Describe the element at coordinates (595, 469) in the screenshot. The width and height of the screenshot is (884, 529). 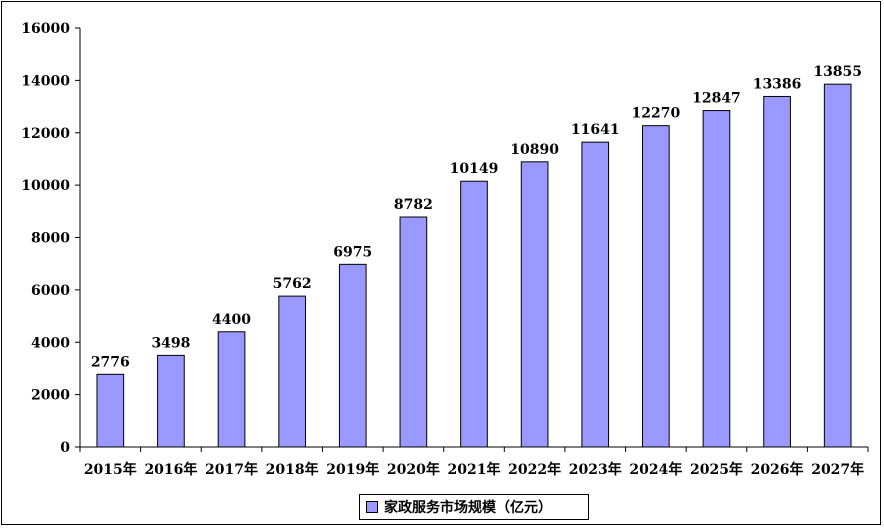
I see `x-tick-label: 2023年` at that location.